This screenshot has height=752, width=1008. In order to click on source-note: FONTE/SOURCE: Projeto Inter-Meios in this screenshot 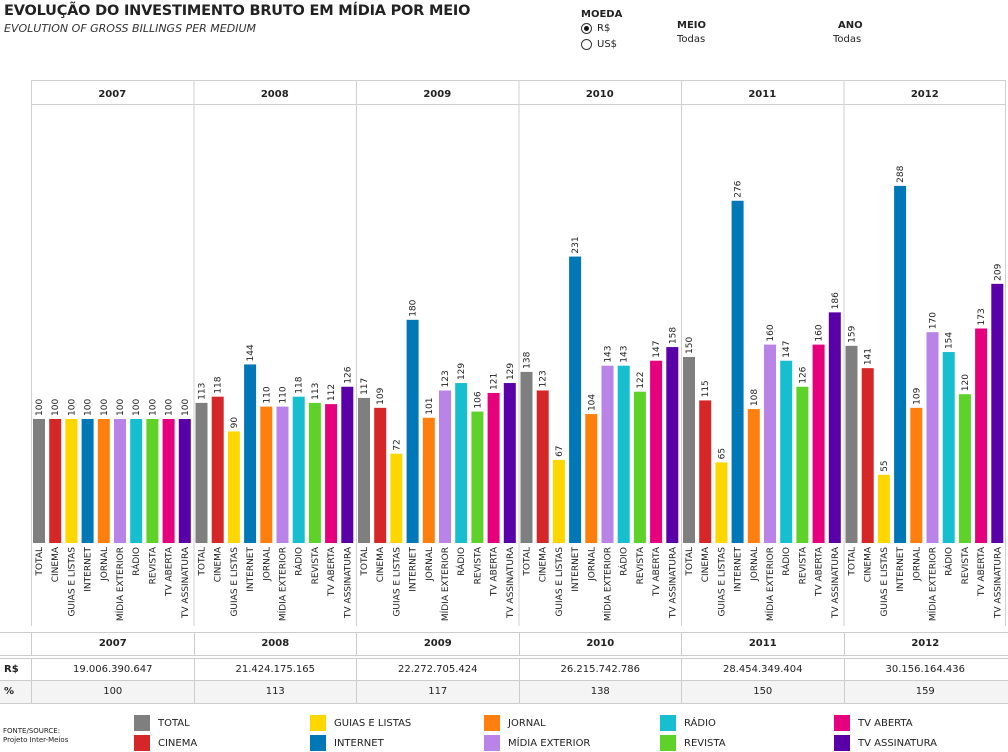, I will do `click(35, 736)`.